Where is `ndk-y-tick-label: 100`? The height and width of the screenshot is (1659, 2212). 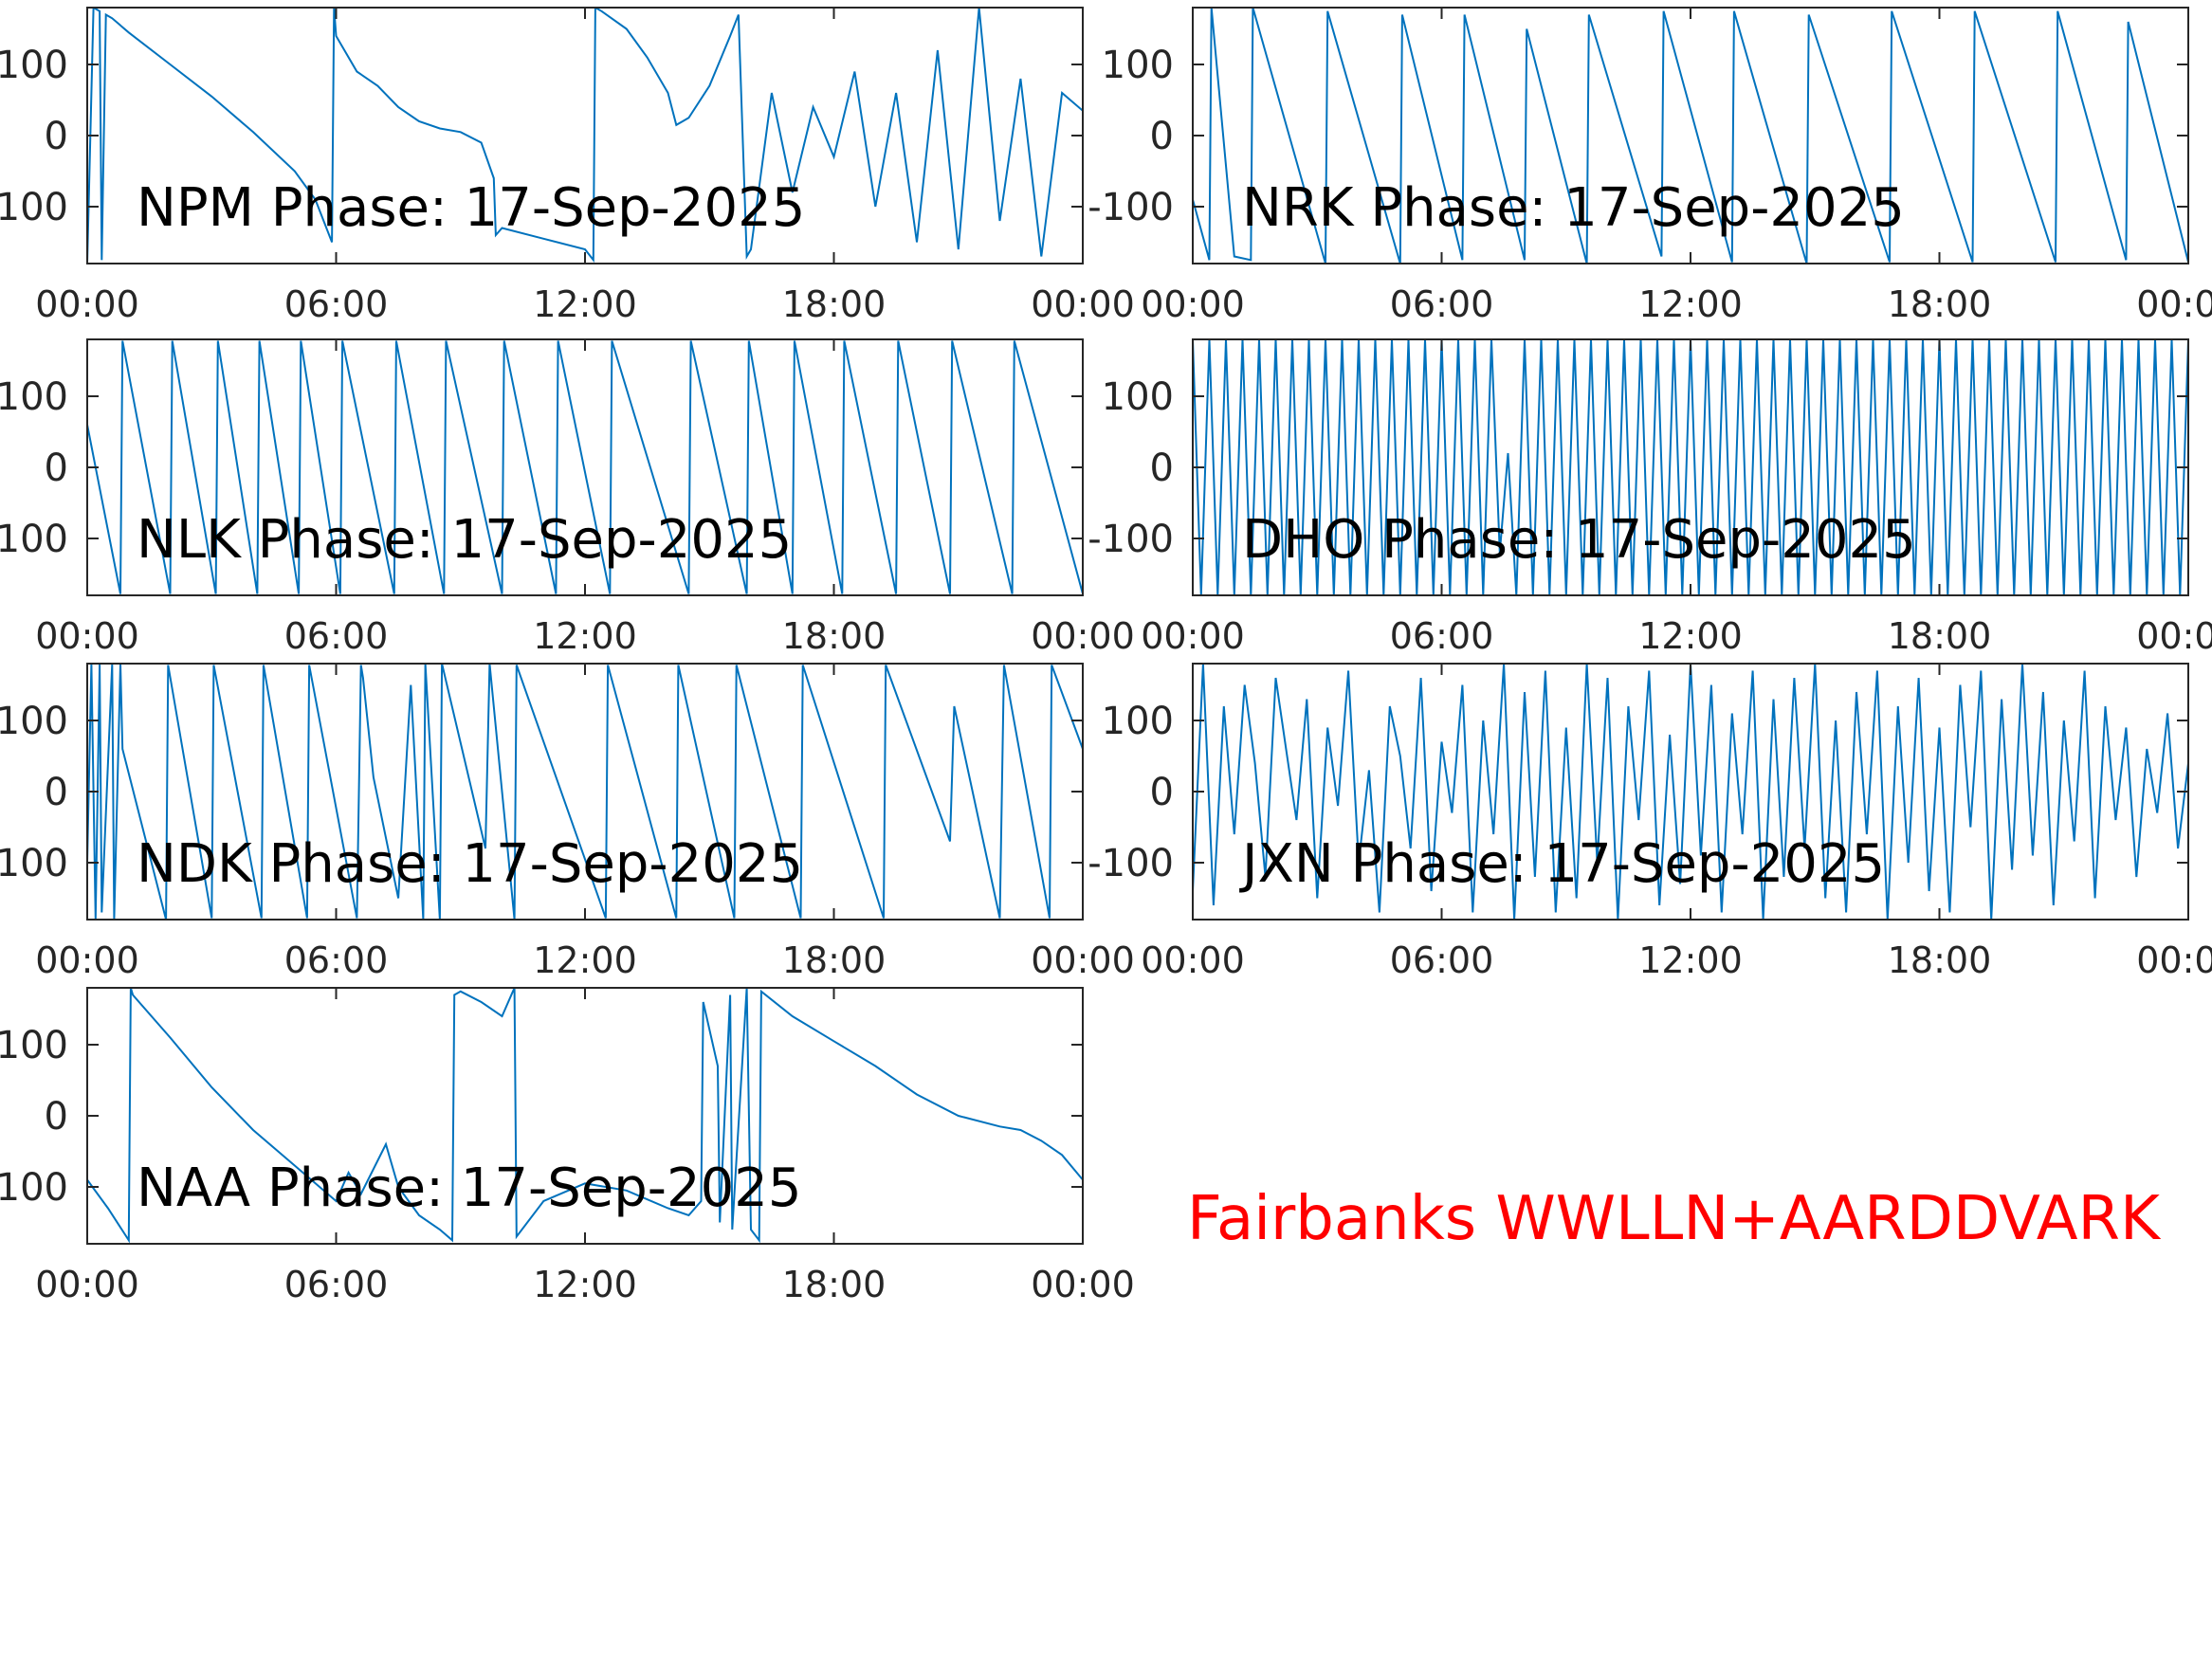 ndk-y-tick-label: 100 is located at coordinates (34, 721).